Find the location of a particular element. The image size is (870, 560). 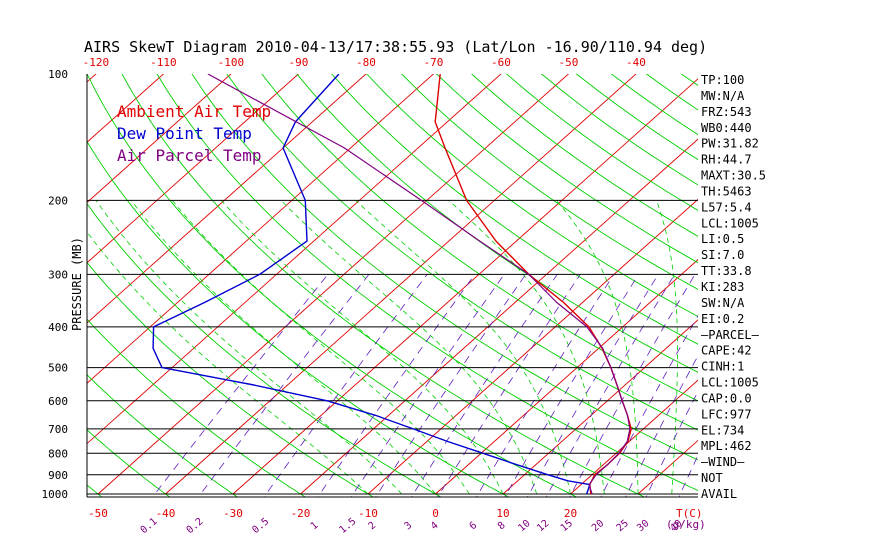

index-entry: AVAIL is located at coordinates (719, 494).